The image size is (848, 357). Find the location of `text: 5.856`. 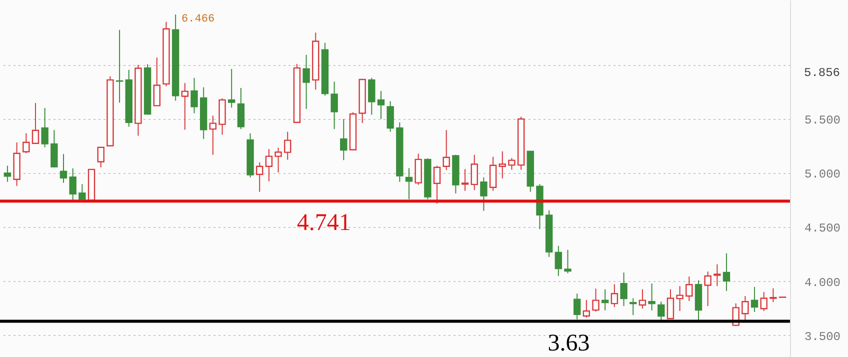

text: 5.856 is located at coordinates (822, 73).